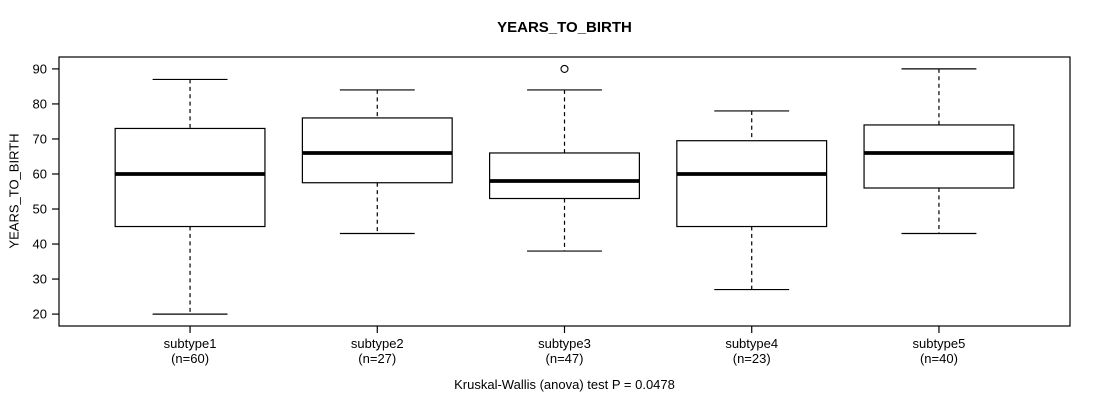 This screenshot has width=1100, height=400. Describe the element at coordinates (564, 384) in the screenshot. I see `stat-annotation: Kruskal-Wallis (anova) test P = 0.0478` at that location.